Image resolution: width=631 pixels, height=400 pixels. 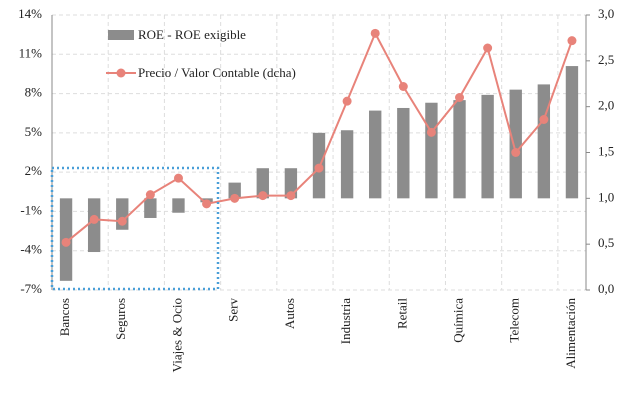 I want to click on y-tick-label: 14%, so click(x=30, y=13).